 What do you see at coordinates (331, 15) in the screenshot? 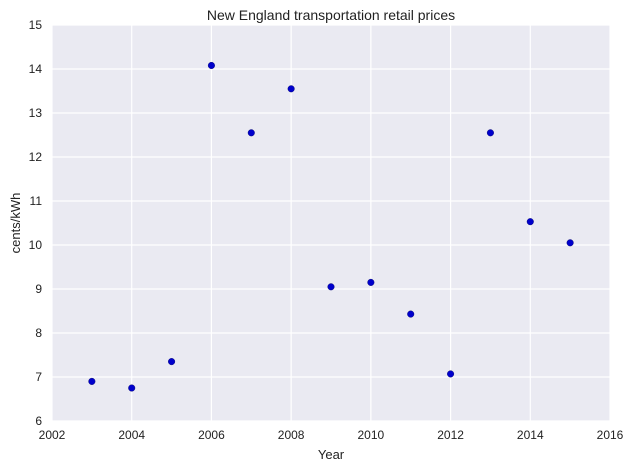
I see `chart-title: New England transportation retail prices` at bounding box center [331, 15].